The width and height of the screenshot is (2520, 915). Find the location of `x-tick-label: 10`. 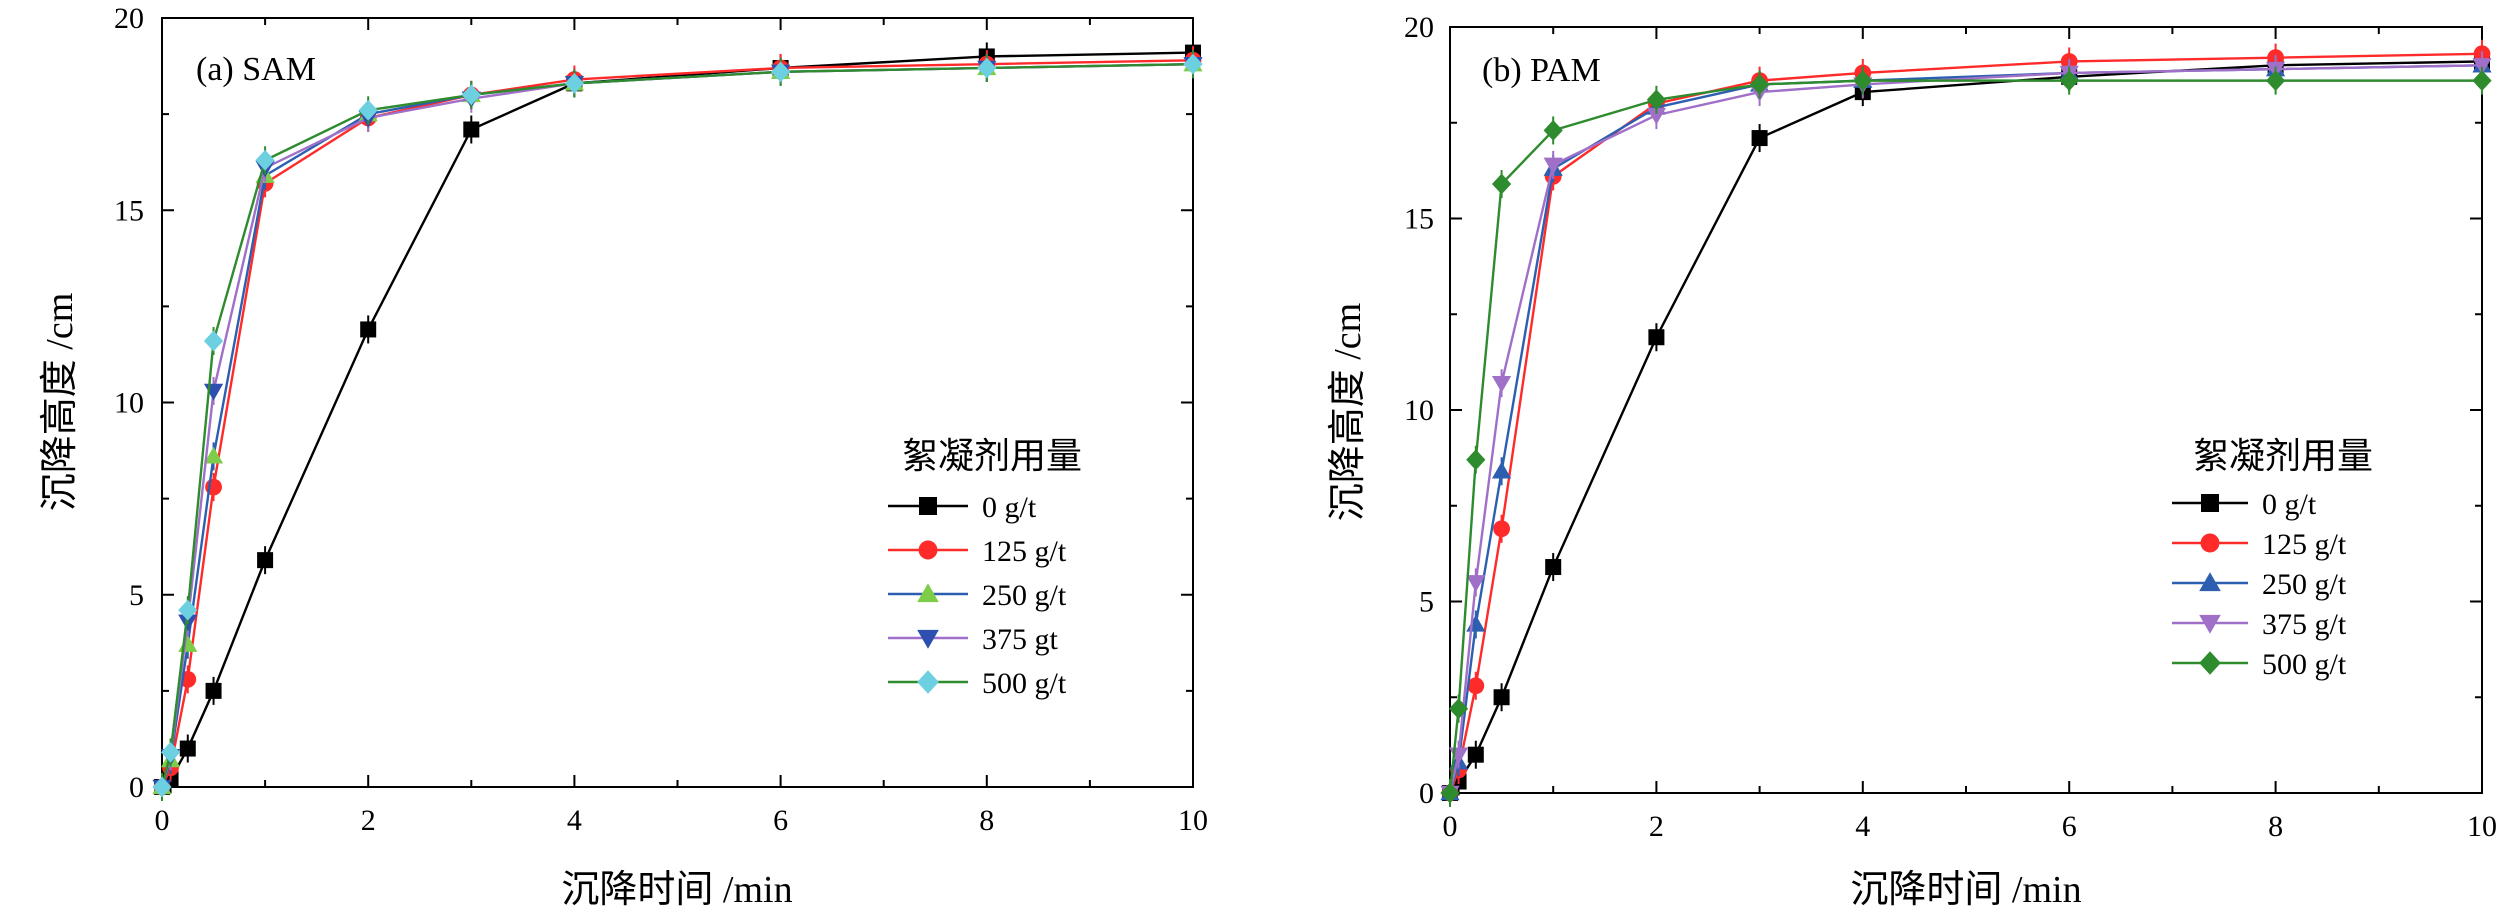

x-tick-label: 10 is located at coordinates (1193, 820).